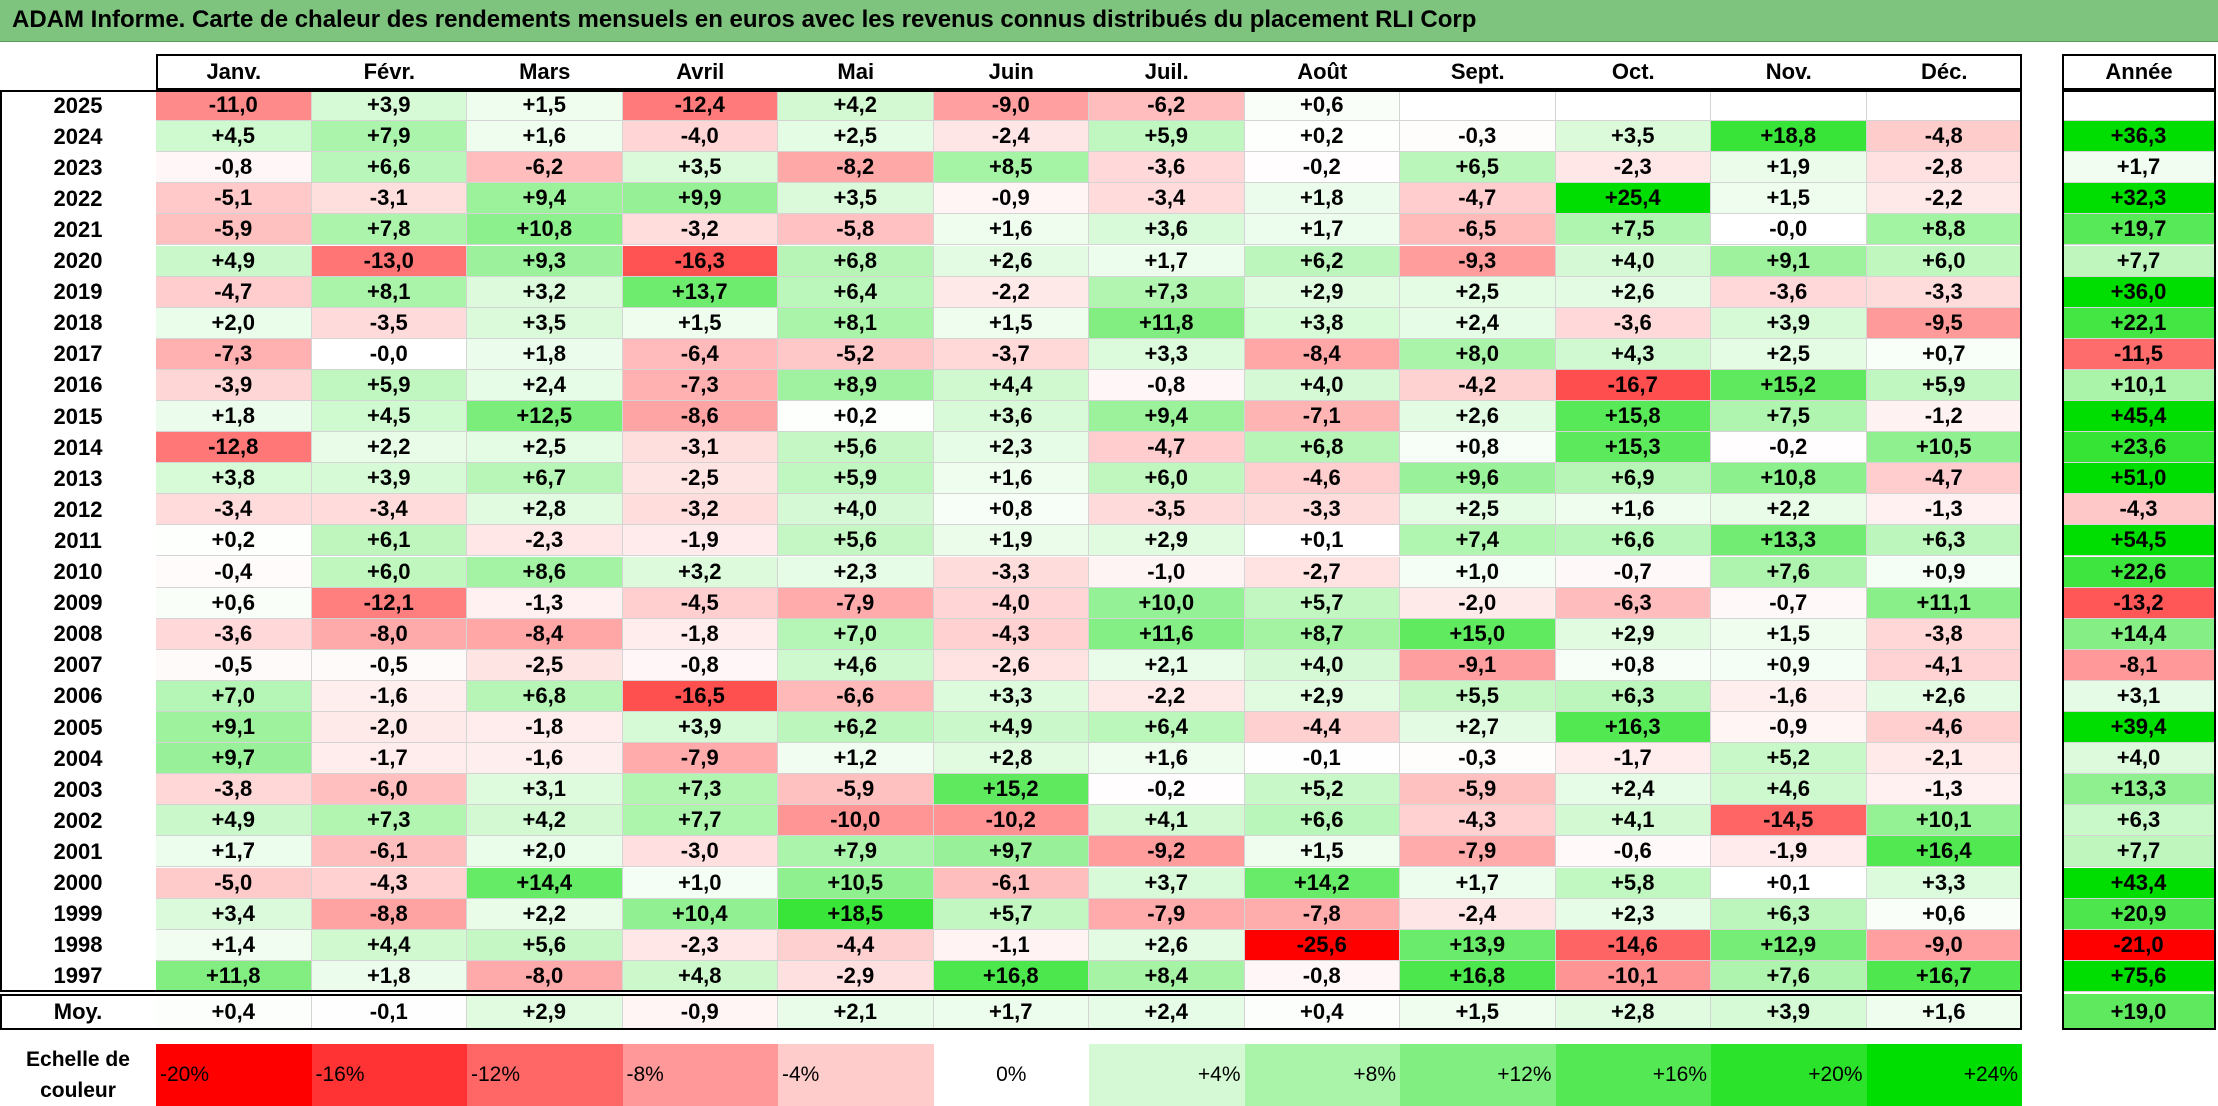 Image resolution: width=2218 pixels, height=1106 pixels. What do you see at coordinates (1322, 385) in the screenshot?
I see `heatmap-cell: +4,0` at bounding box center [1322, 385].